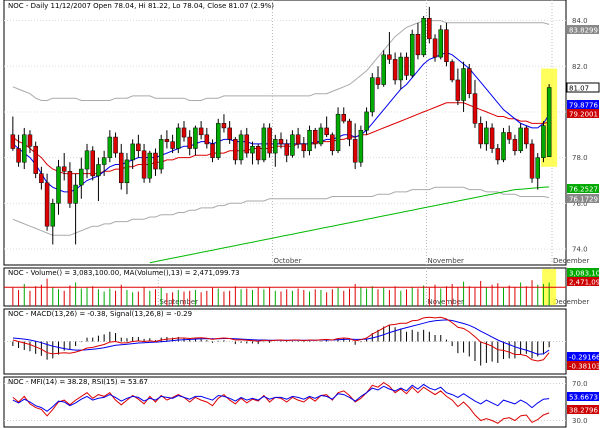  What do you see at coordinates (583, 115) in the screenshot?
I see `price-value-label: 79.2001` at bounding box center [583, 115].